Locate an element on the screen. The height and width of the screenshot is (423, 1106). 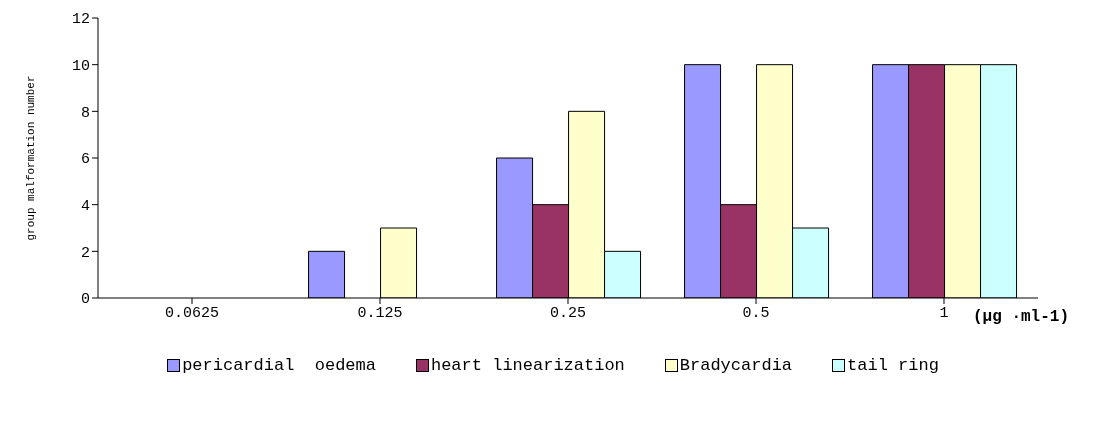
y-tick-label: 10 is located at coordinates (80, 66).